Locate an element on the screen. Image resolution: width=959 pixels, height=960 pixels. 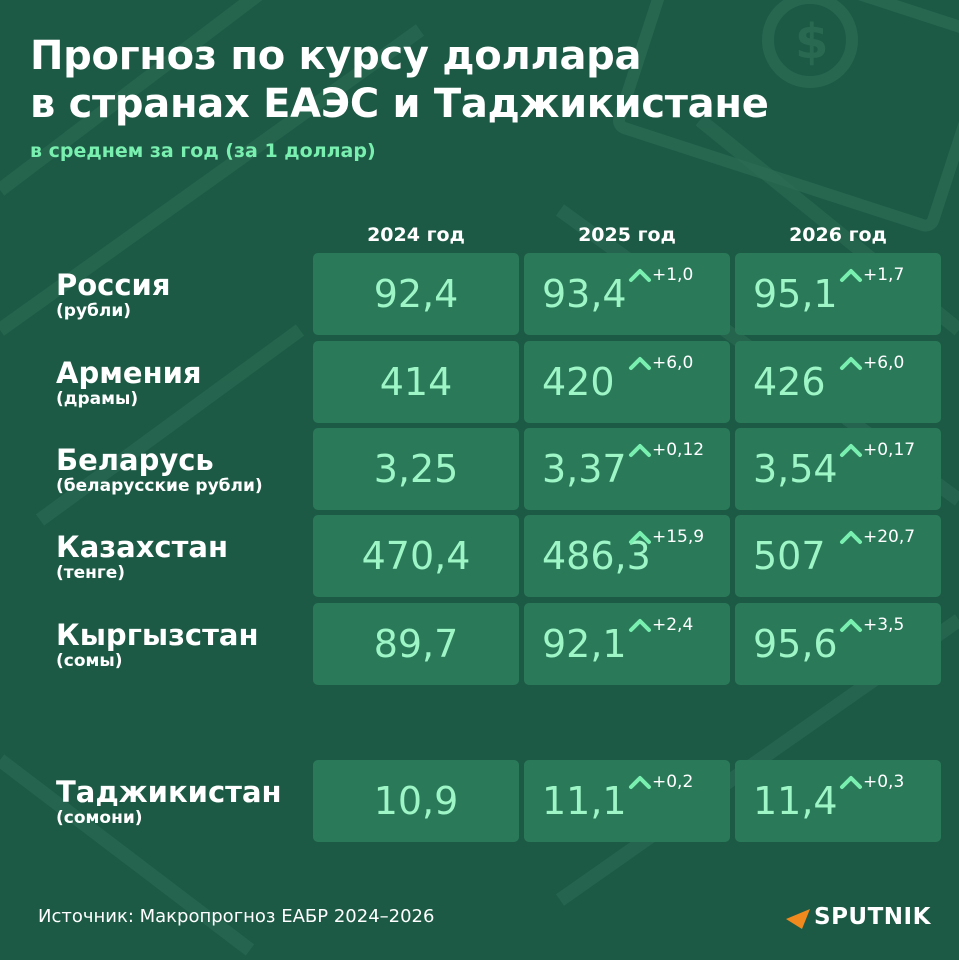
subtitle: в среднем за год (за 1 доллар) is located at coordinates (203, 151).